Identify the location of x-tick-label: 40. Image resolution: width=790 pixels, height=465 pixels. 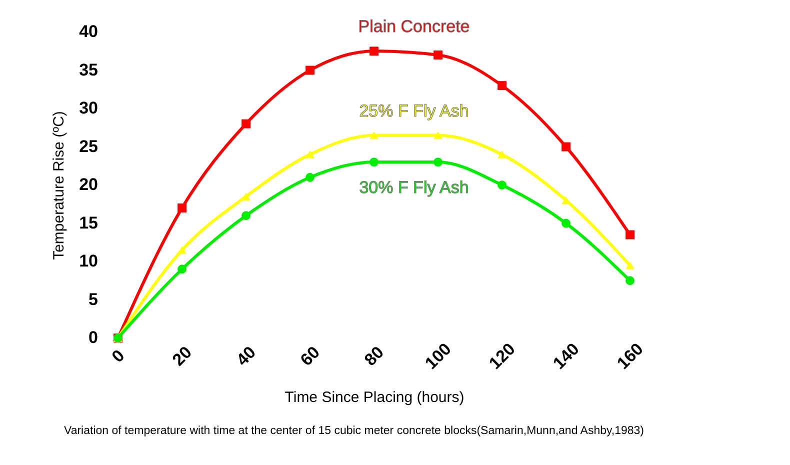
(246, 356).